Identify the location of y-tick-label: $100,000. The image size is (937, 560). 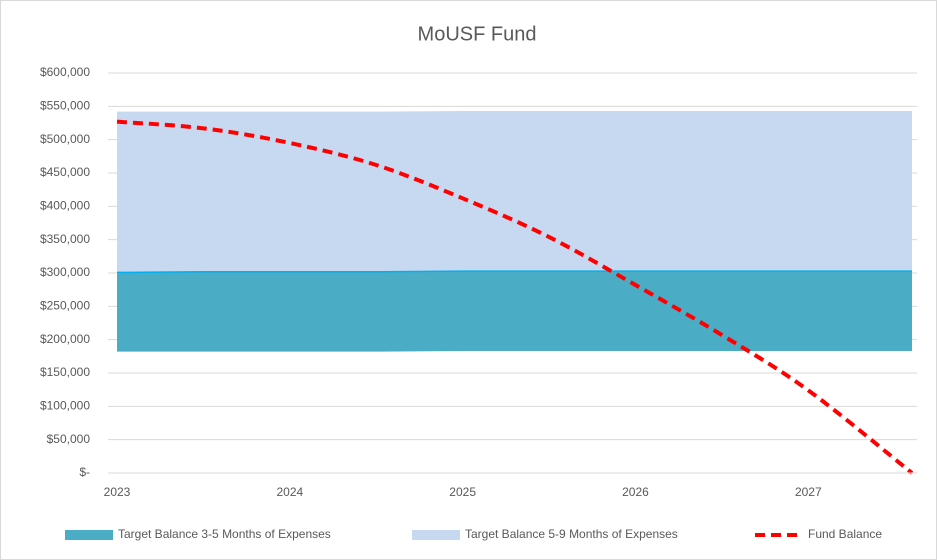
(65, 406).